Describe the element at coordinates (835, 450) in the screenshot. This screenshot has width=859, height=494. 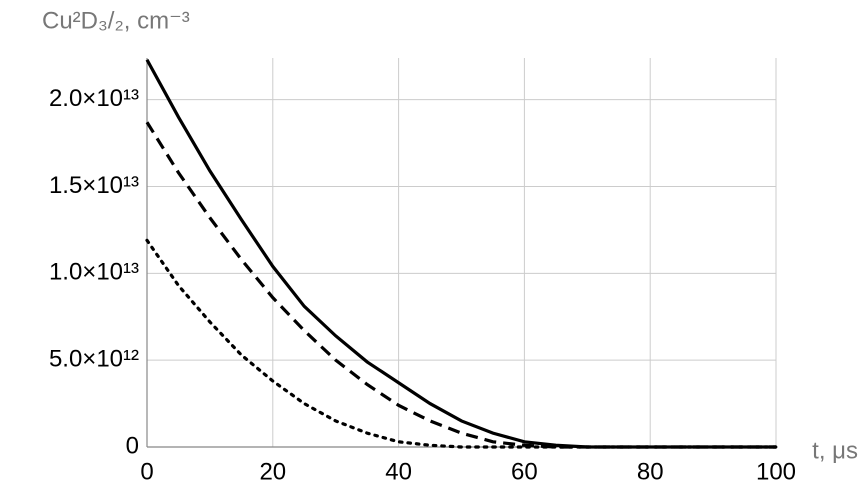
I see `x-axis-label: t, μs` at that location.